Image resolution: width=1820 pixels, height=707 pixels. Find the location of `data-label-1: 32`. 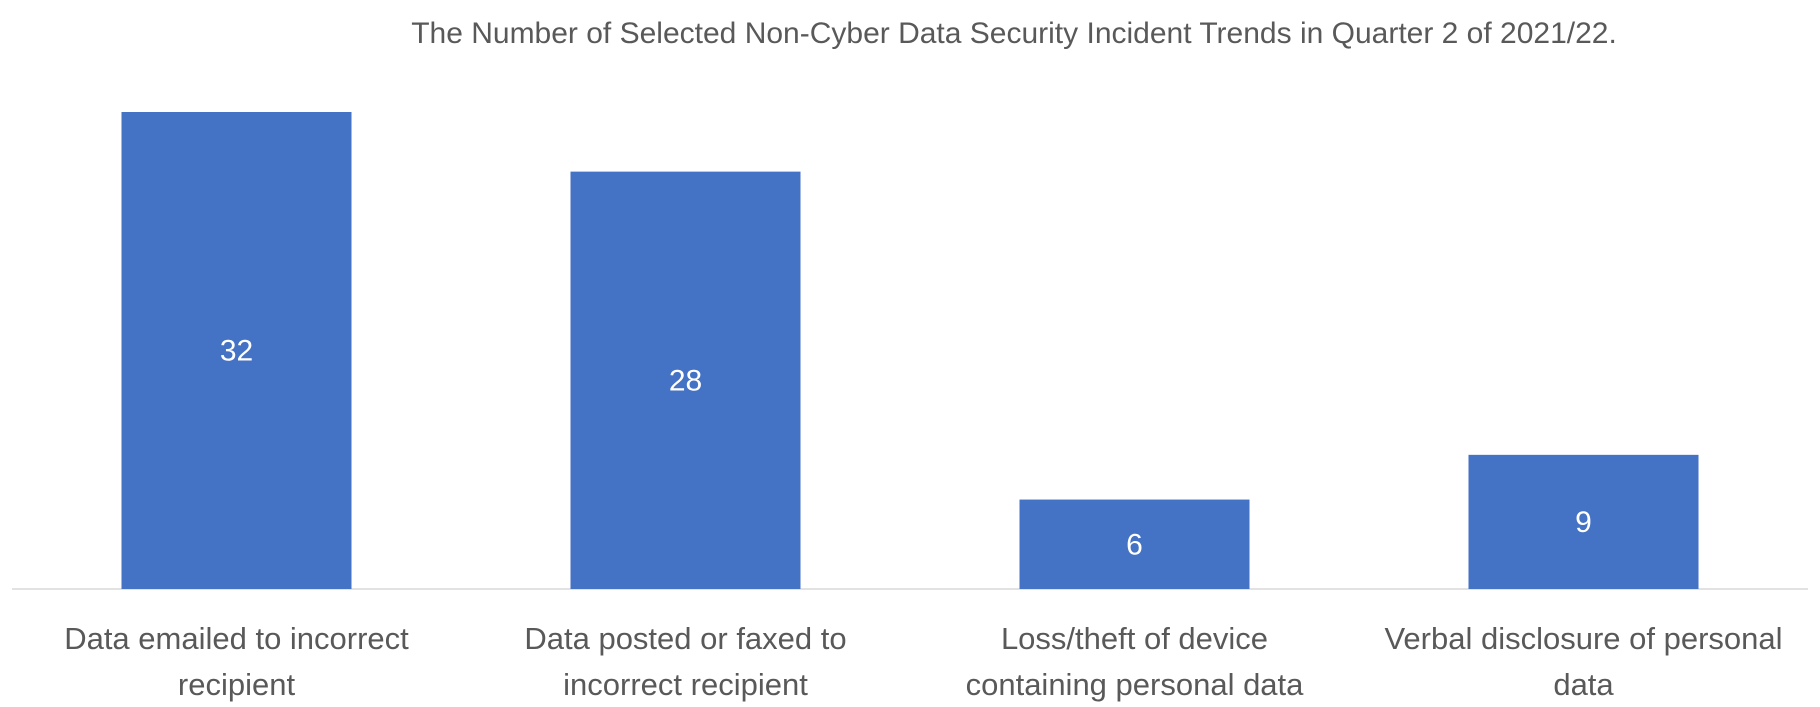

data-label-1: 32 is located at coordinates (236, 351).